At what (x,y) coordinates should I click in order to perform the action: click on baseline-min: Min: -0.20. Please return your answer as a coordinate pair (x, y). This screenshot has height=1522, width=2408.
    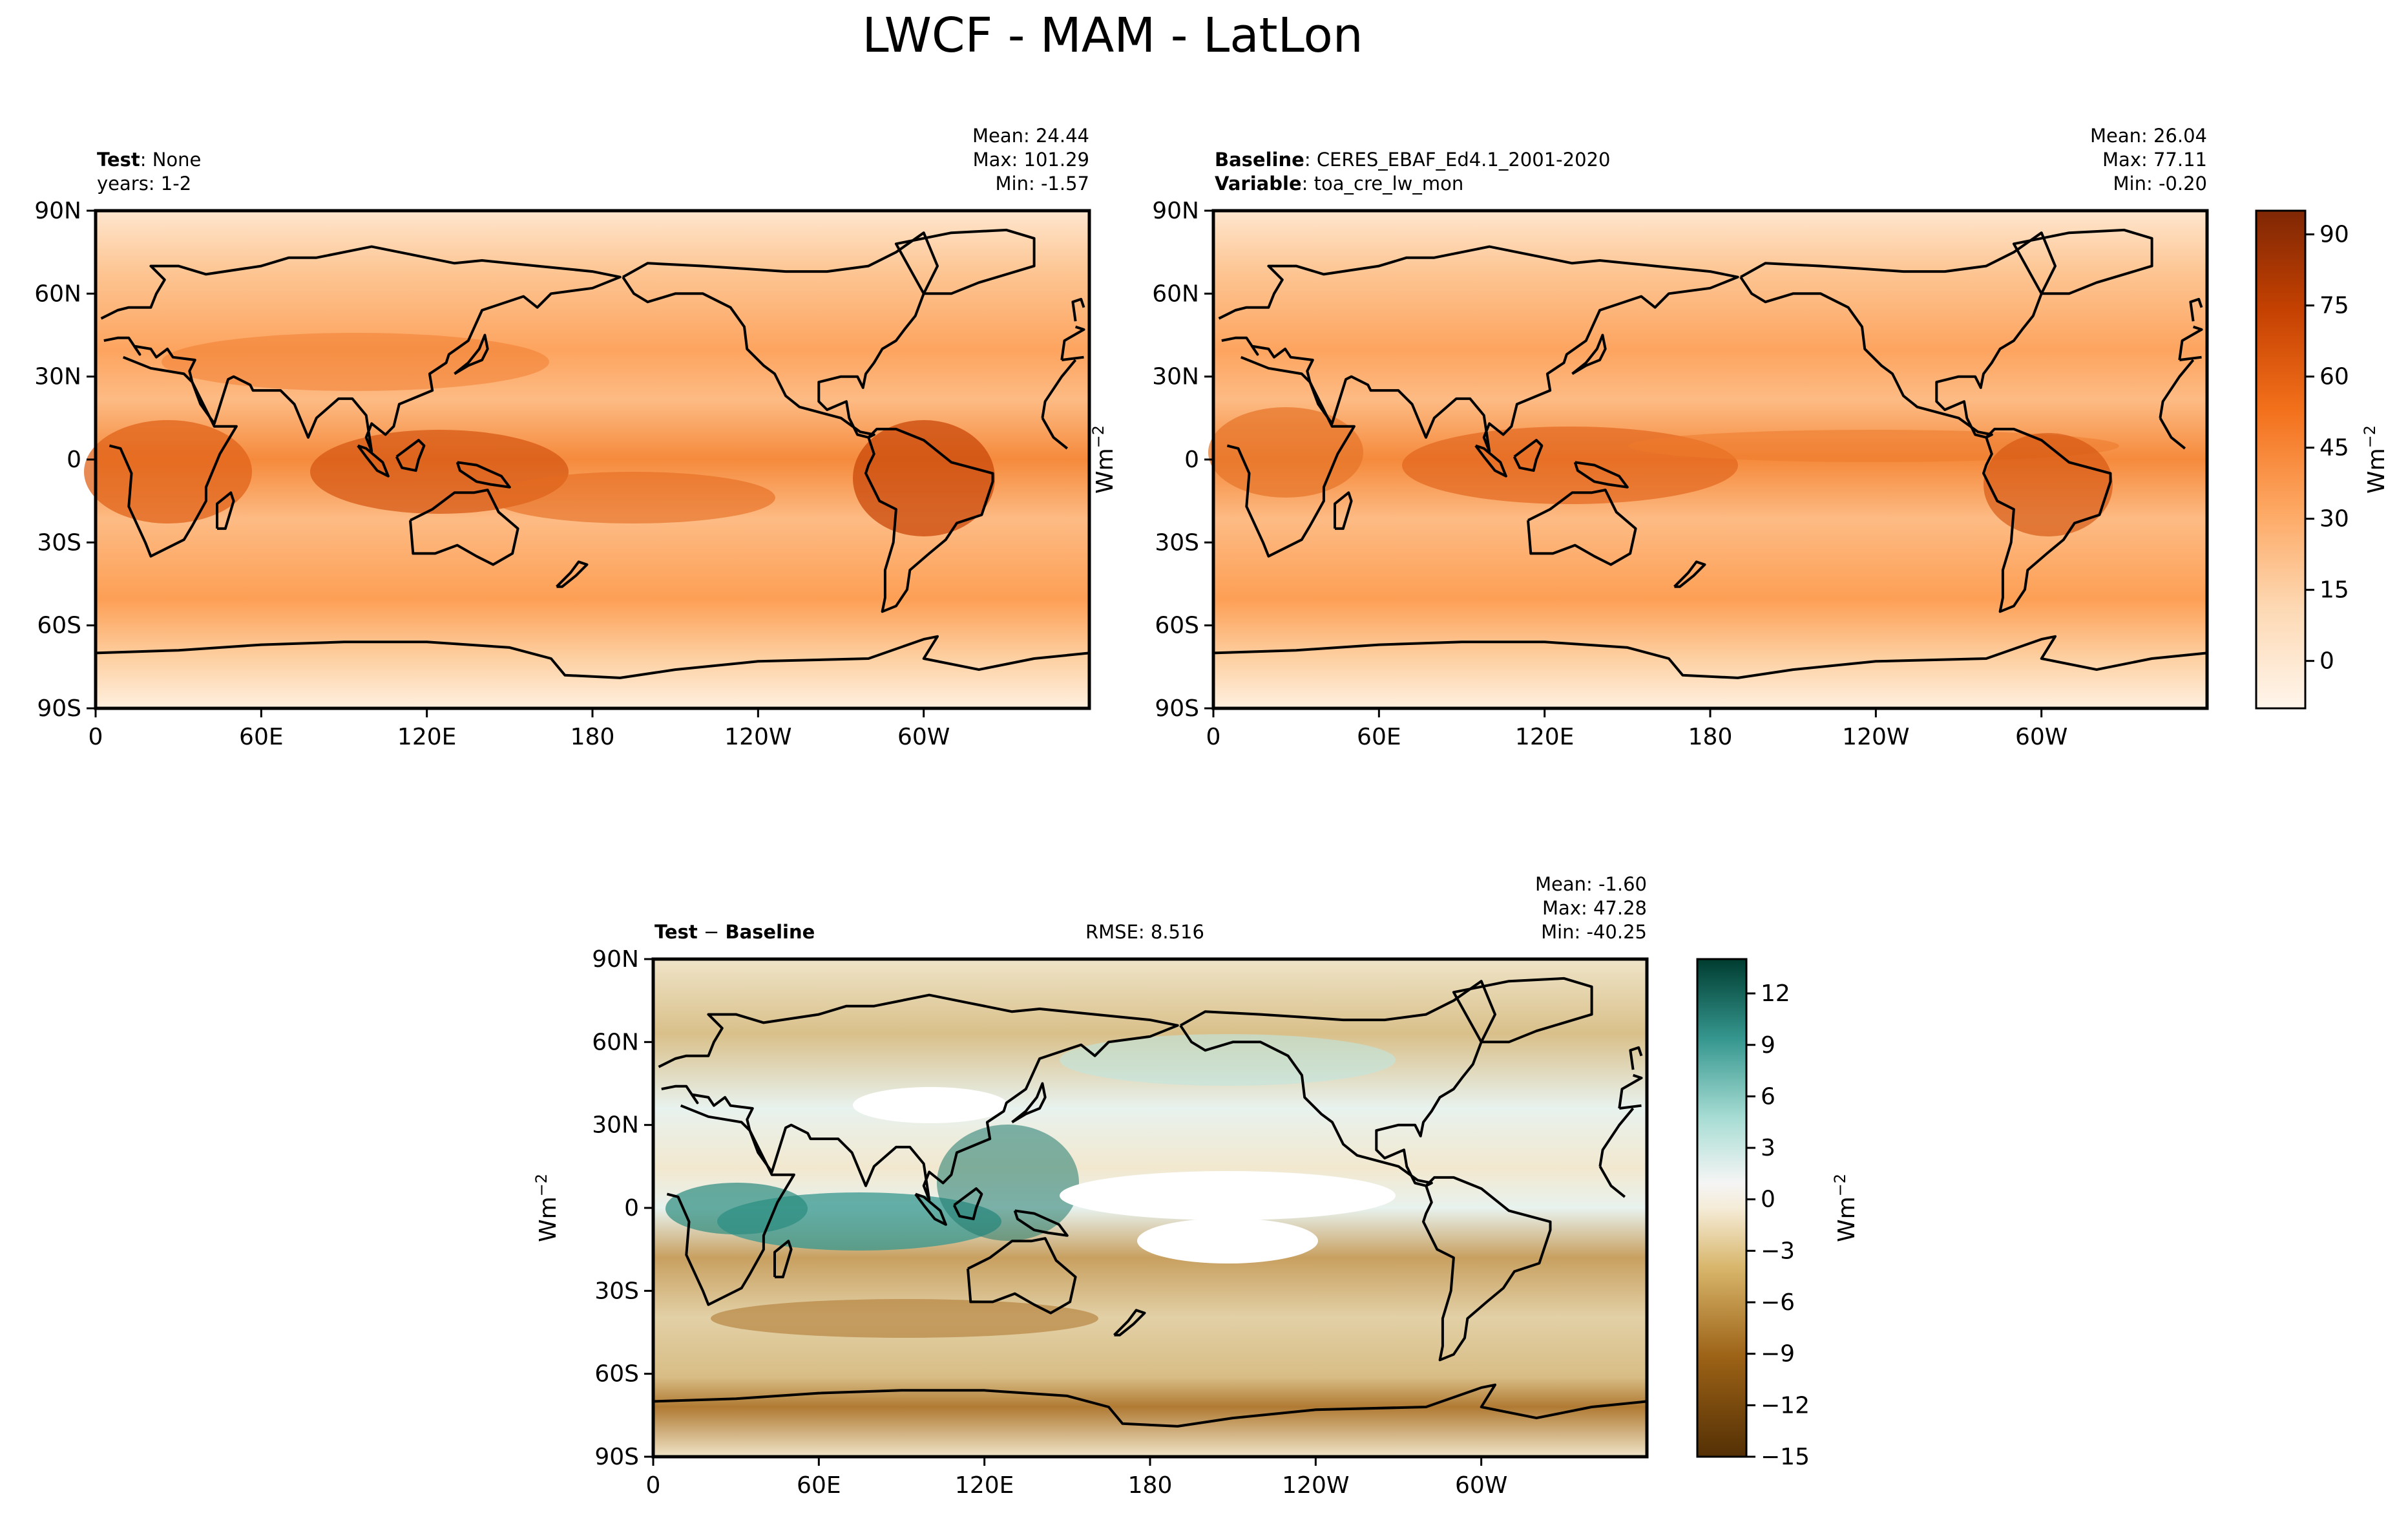
    Looking at the image, I should click on (2160, 184).